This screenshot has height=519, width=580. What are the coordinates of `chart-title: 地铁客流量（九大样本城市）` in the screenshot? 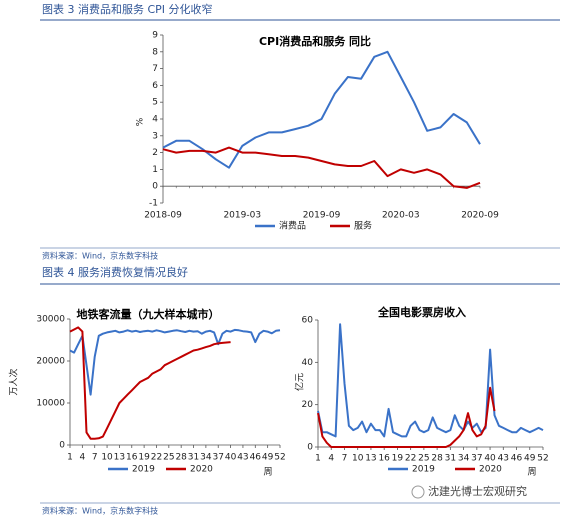 It's located at (148, 314).